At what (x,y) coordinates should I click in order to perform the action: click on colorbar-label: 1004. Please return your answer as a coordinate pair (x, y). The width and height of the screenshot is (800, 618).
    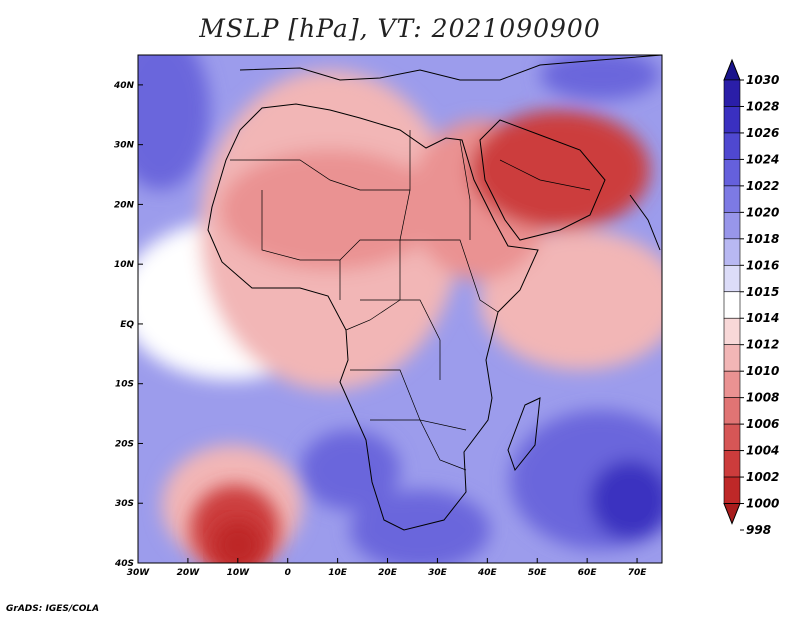
    Looking at the image, I should click on (762, 451).